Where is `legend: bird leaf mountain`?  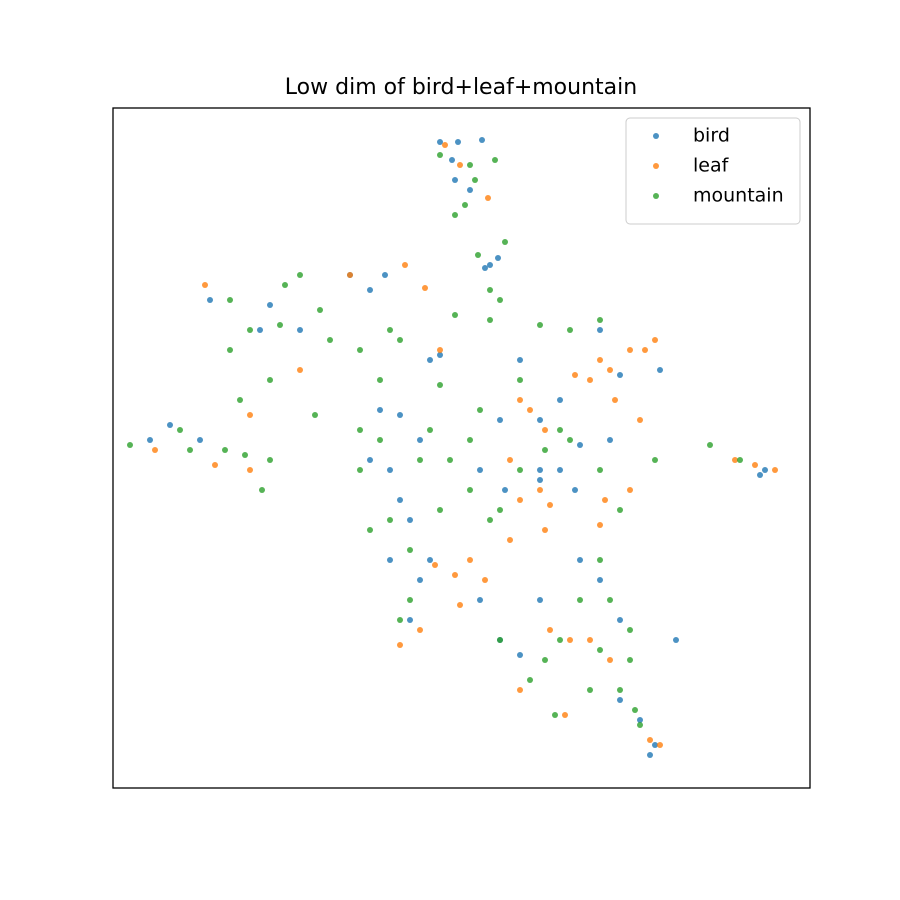
legend: bird leaf mountain is located at coordinates (713, 171).